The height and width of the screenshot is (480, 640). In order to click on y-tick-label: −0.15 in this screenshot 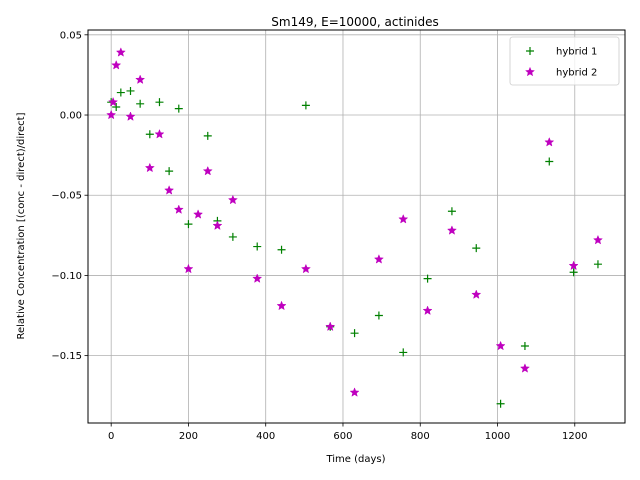, I will do `click(66, 356)`.